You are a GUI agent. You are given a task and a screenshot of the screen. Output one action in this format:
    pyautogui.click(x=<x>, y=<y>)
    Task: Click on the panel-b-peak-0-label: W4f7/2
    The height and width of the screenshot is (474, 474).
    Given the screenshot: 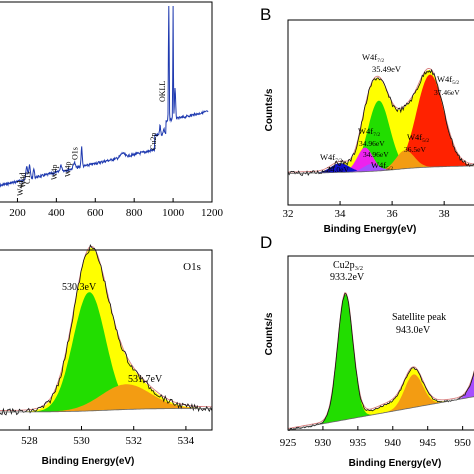 What is the action you would take?
    pyautogui.click(x=373, y=58)
    